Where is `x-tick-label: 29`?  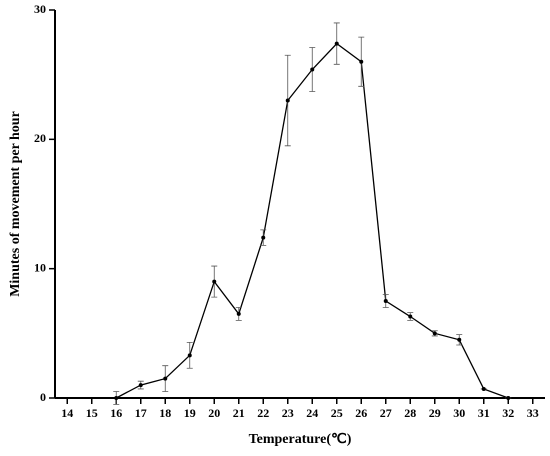
x-tick-label: 29 is located at coordinates (435, 413).